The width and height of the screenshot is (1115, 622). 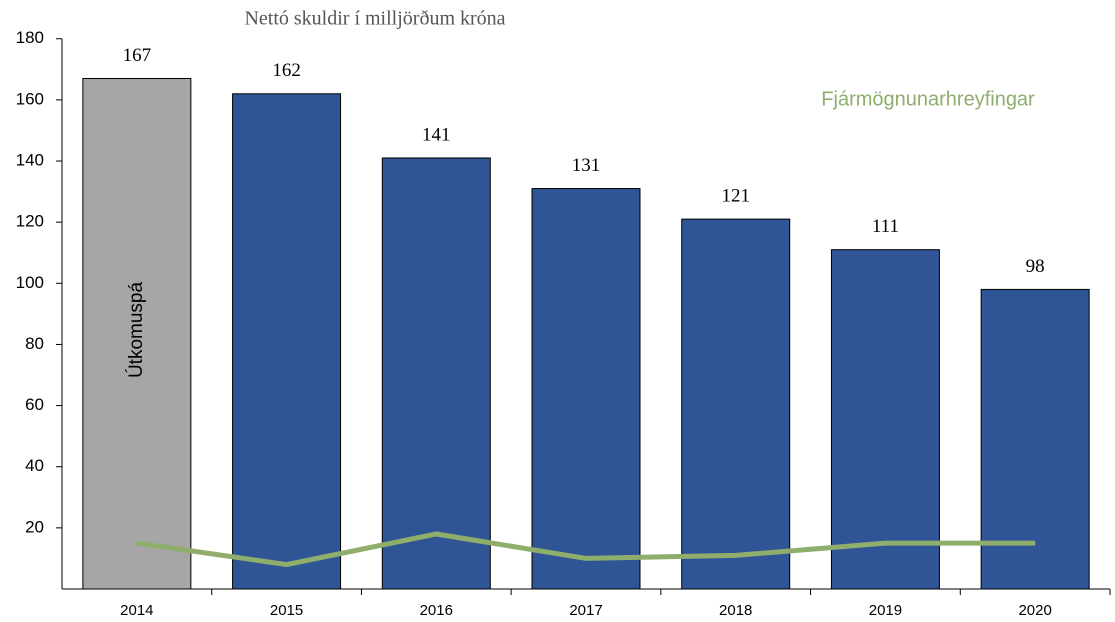 What do you see at coordinates (1034, 610) in the screenshot?
I see `x-tick-label: 2020` at bounding box center [1034, 610].